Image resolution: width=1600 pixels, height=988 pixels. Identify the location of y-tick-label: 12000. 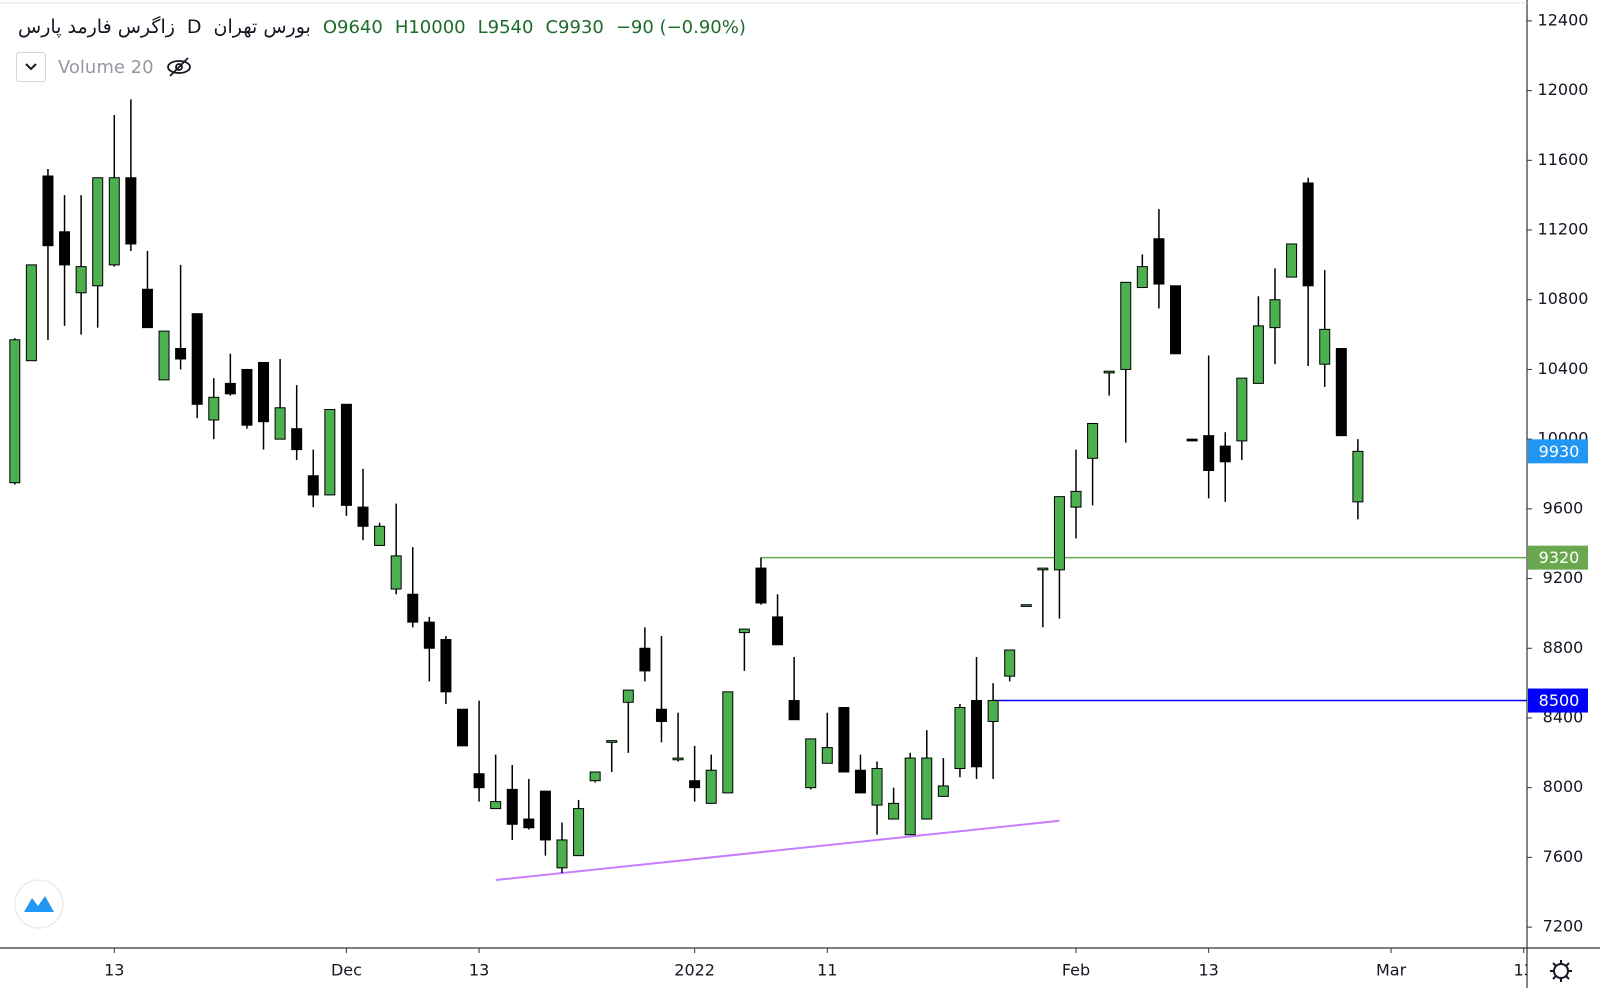
(1563, 89).